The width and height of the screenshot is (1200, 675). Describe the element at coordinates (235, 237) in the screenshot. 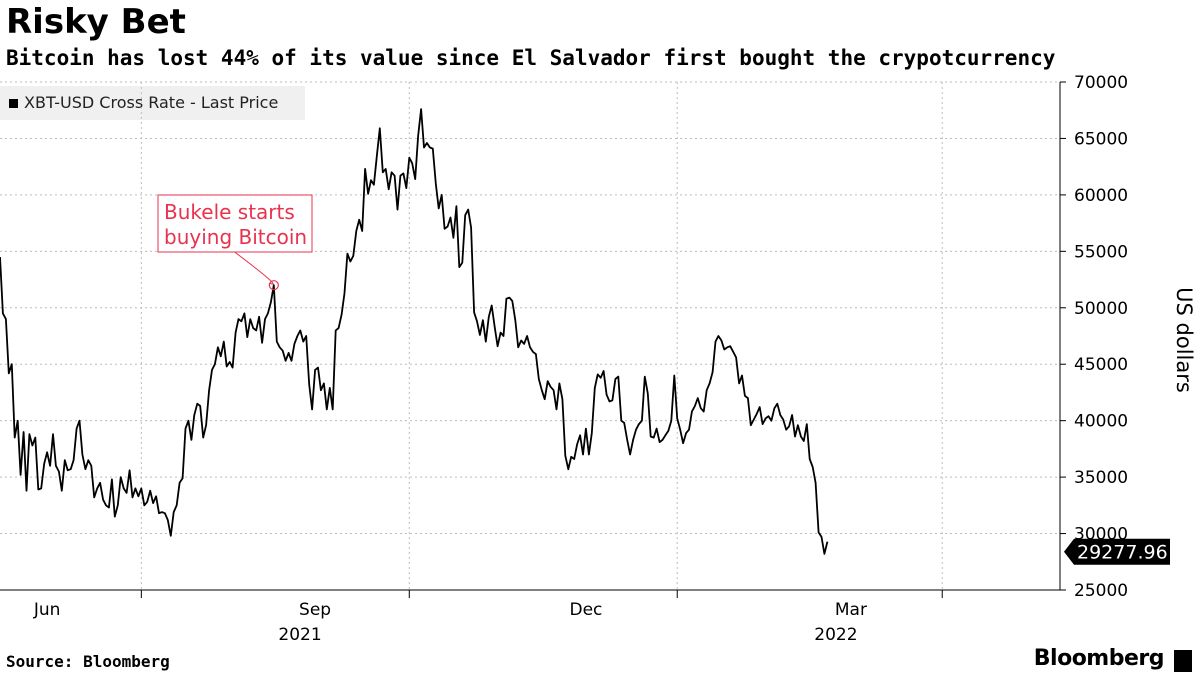

I see `annotation-text: buying Bitcoin` at that location.